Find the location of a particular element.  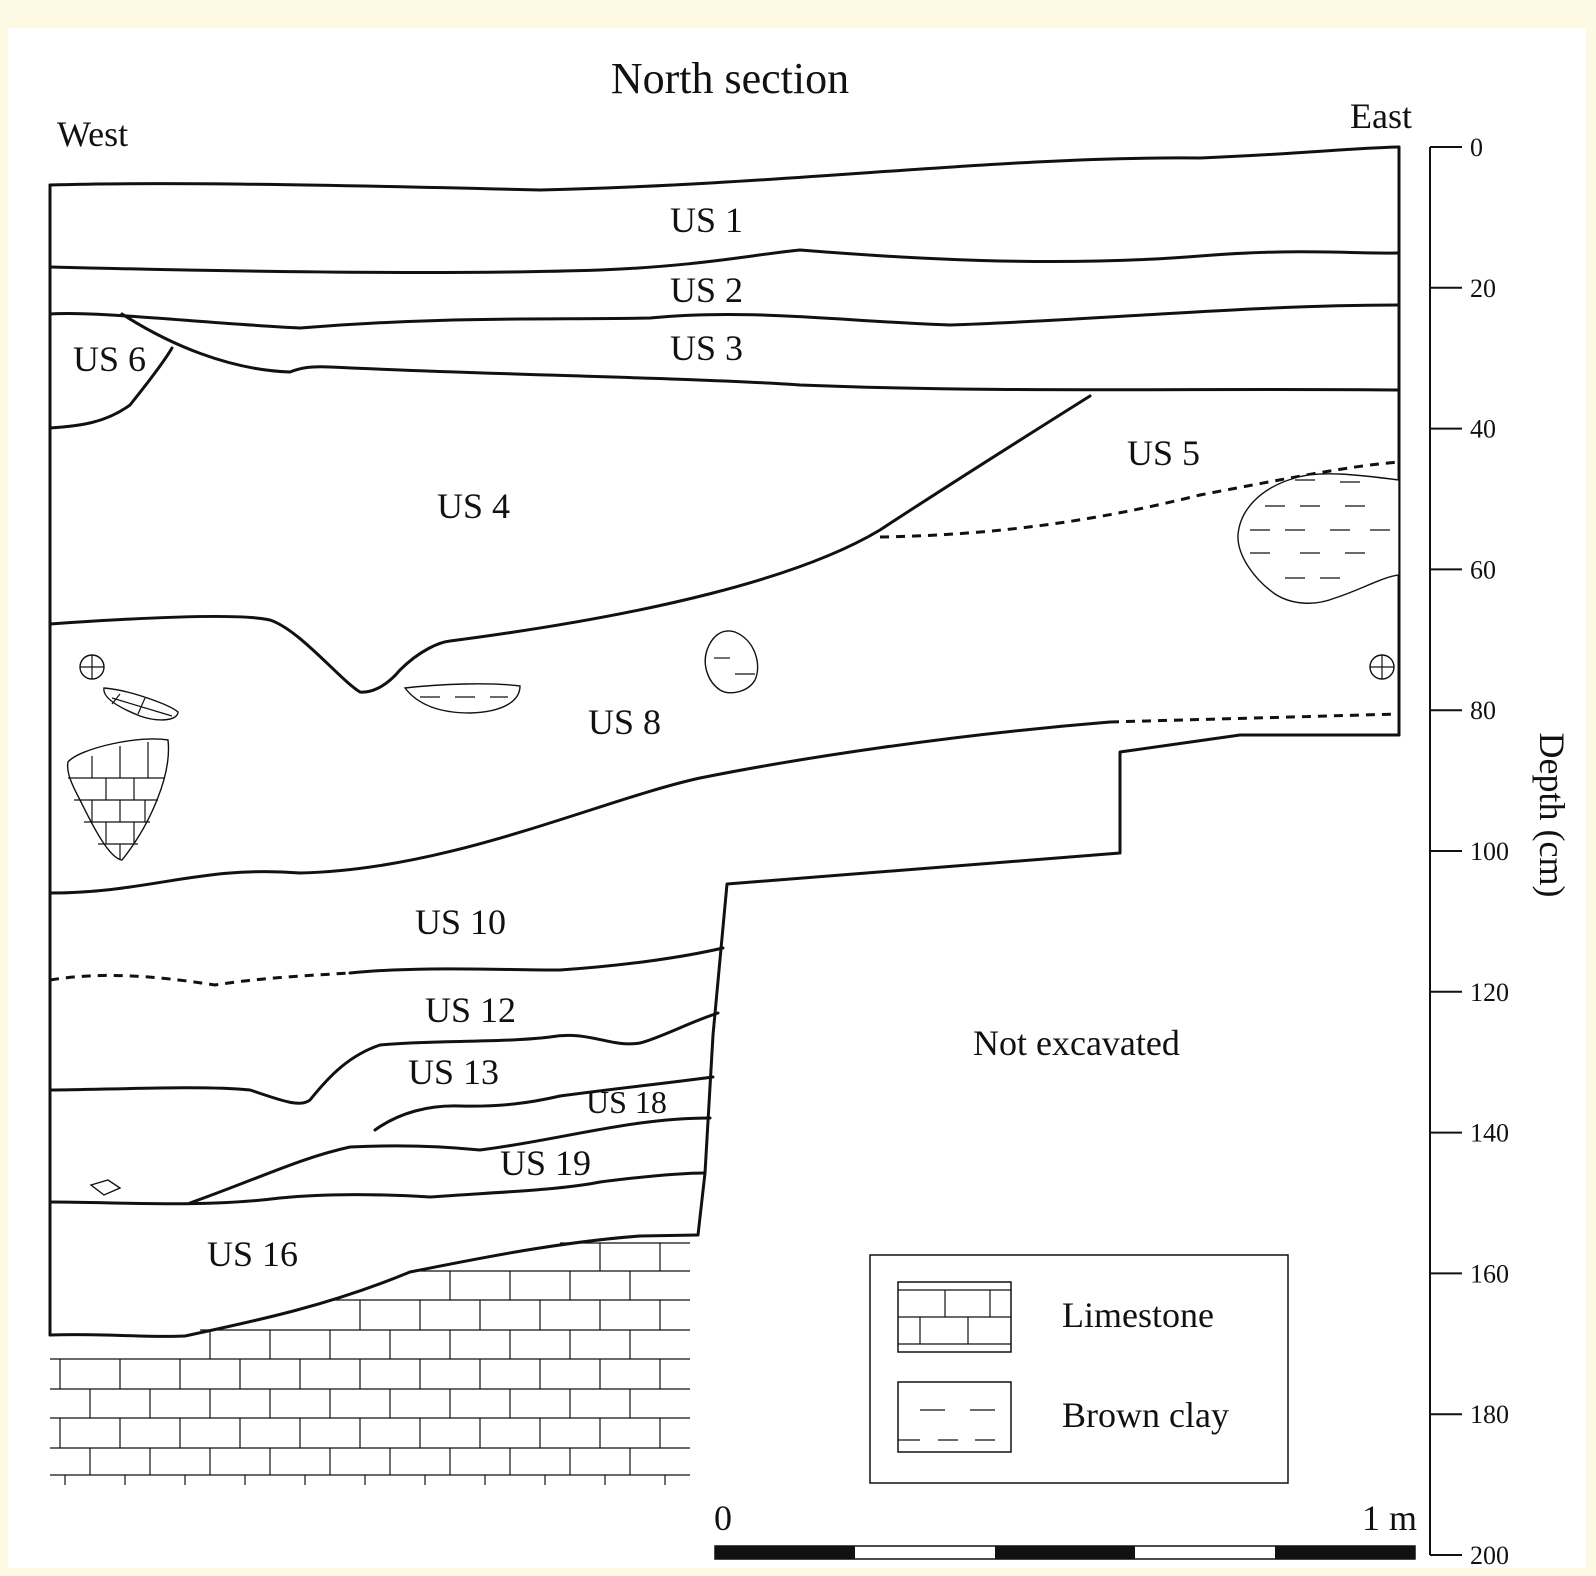

datum-marker-east is located at coordinates (1382, 667).